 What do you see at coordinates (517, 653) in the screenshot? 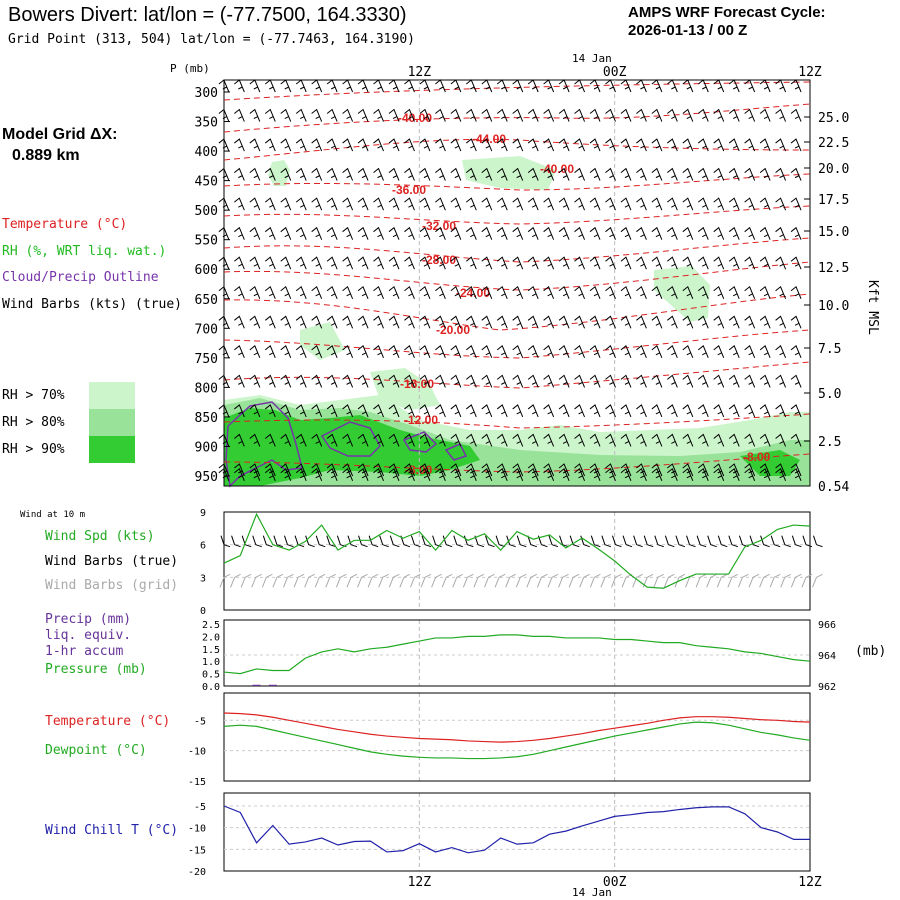
I see `pressure-panel-frame` at bounding box center [517, 653].